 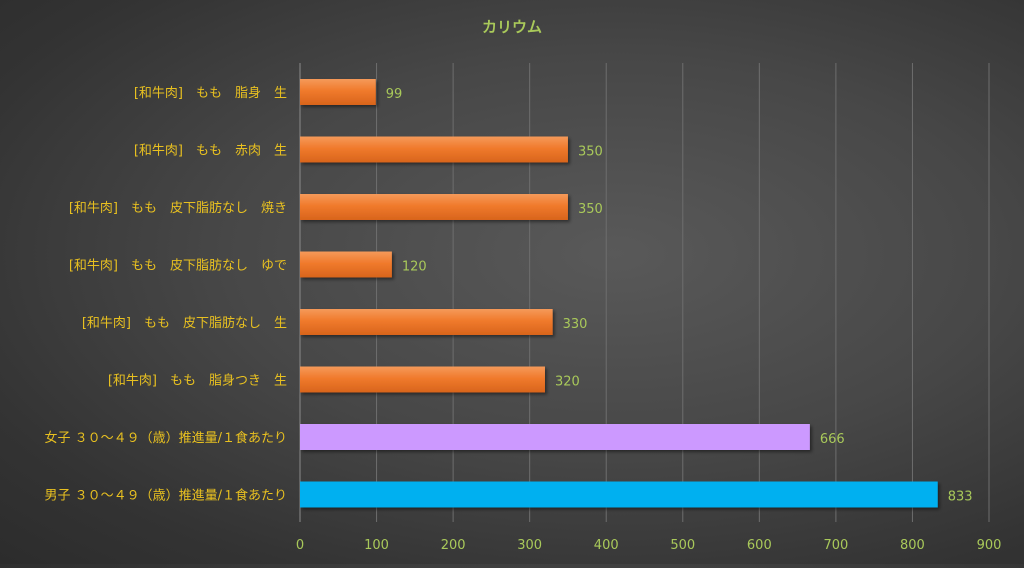 What do you see at coordinates (567, 382) in the screenshot?
I see `data-label: 320` at bounding box center [567, 382].